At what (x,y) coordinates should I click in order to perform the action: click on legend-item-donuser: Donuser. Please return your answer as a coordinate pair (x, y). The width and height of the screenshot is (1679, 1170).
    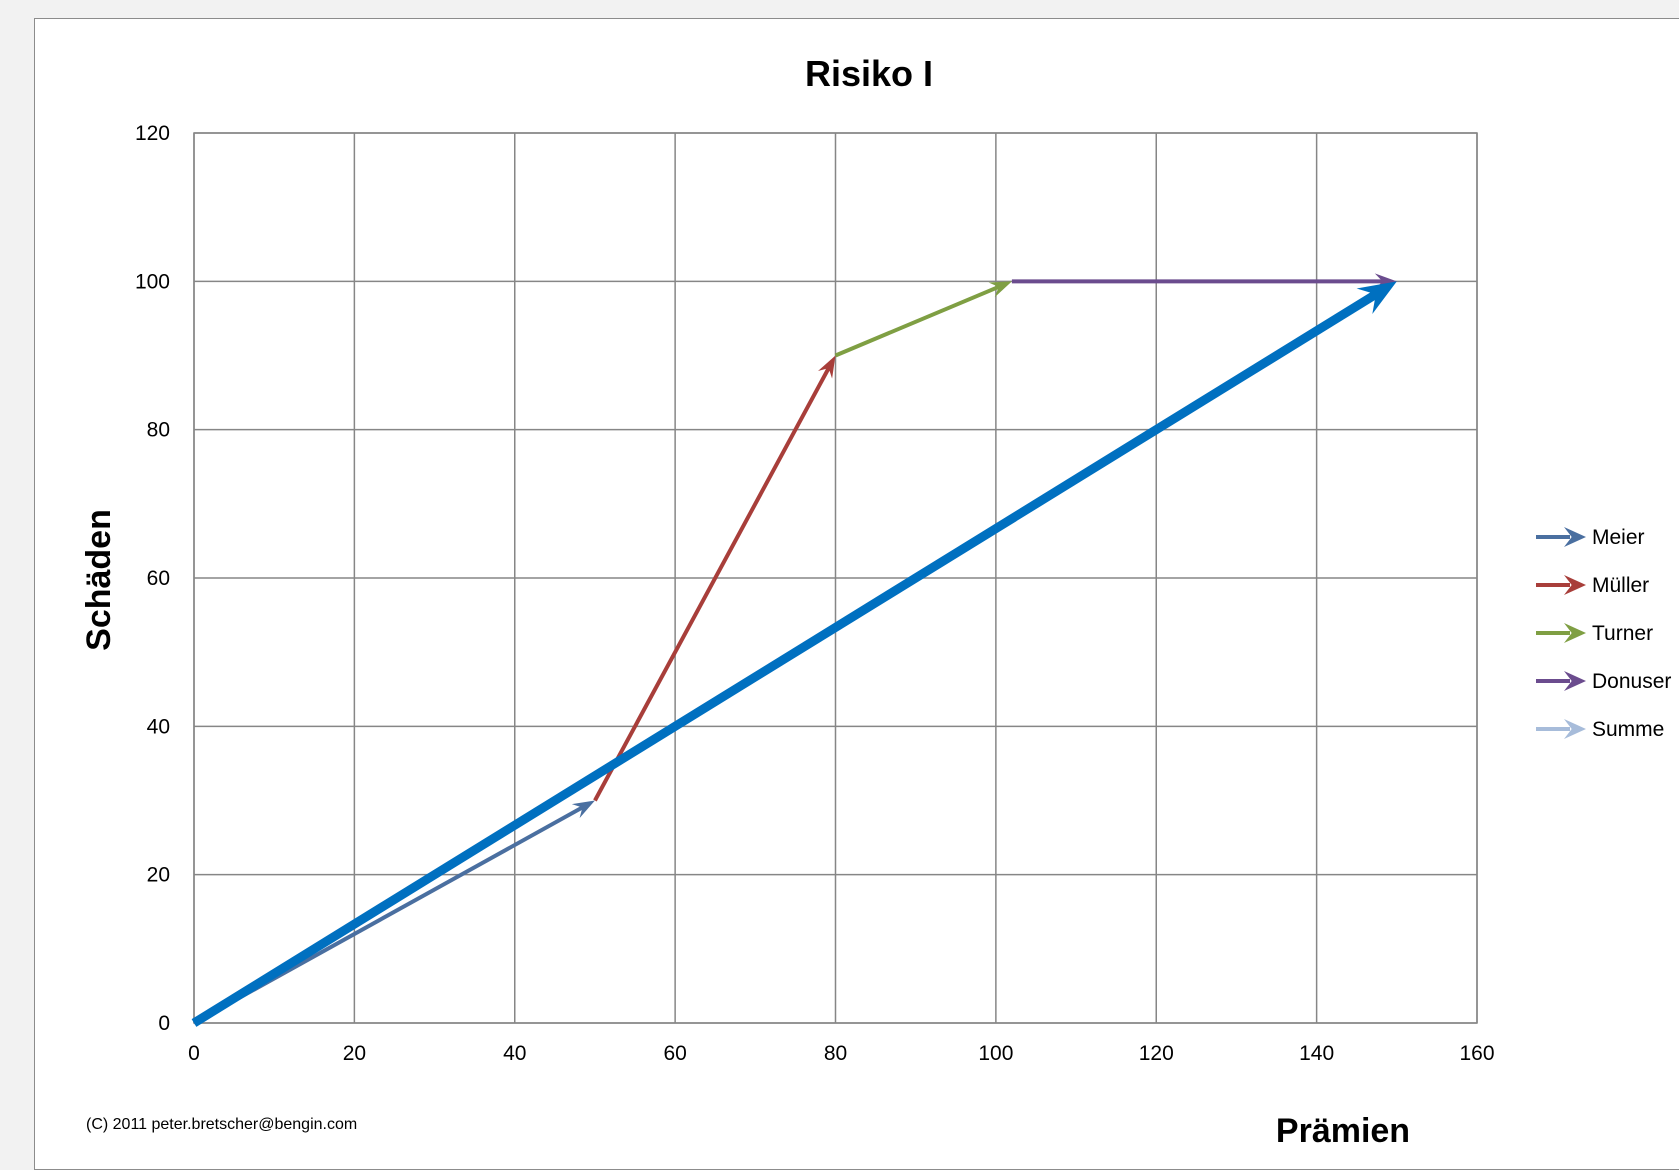
    Looking at the image, I should click on (1603, 681).